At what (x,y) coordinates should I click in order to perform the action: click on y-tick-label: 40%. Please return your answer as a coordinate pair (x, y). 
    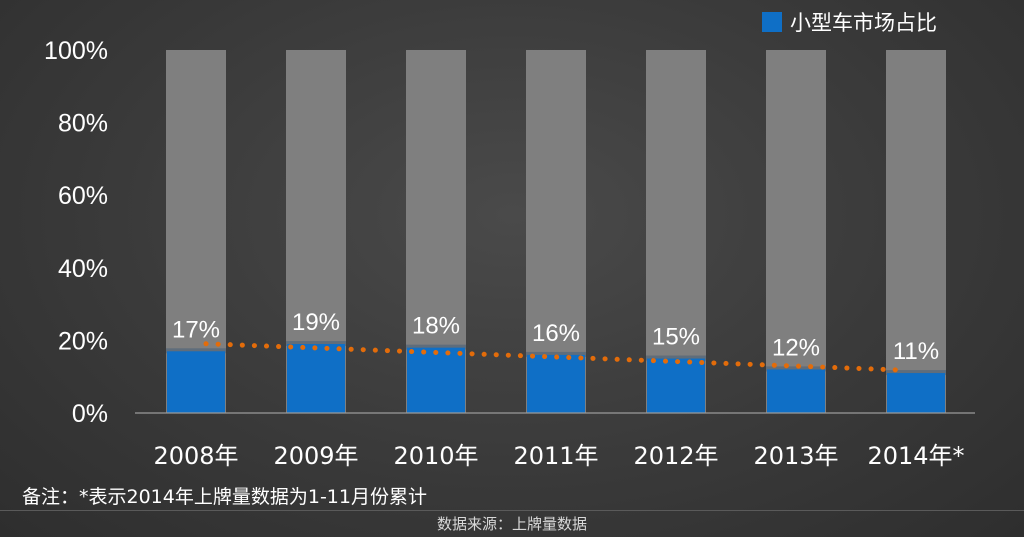
    Looking at the image, I should click on (83, 269).